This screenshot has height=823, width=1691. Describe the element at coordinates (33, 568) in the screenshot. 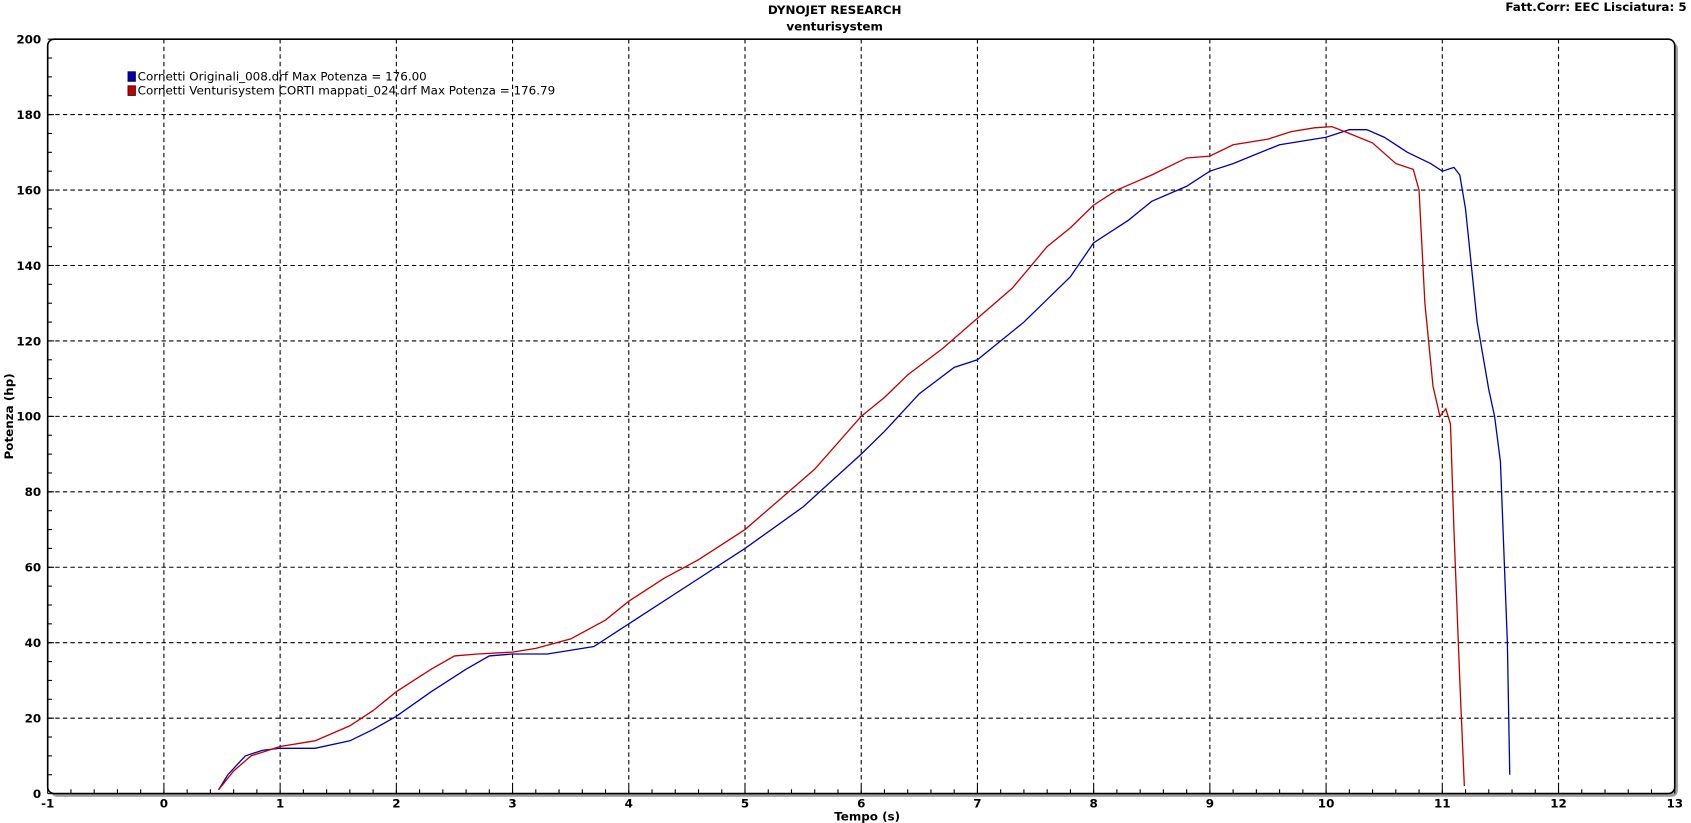

I see `y-tick-label: 60` at that location.